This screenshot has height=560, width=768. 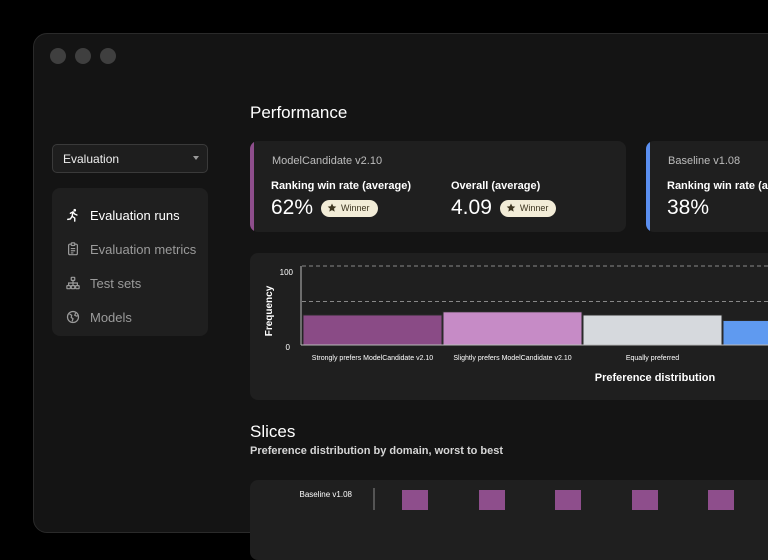 I want to click on model-name: Baseline v1.08, so click(x=704, y=161).